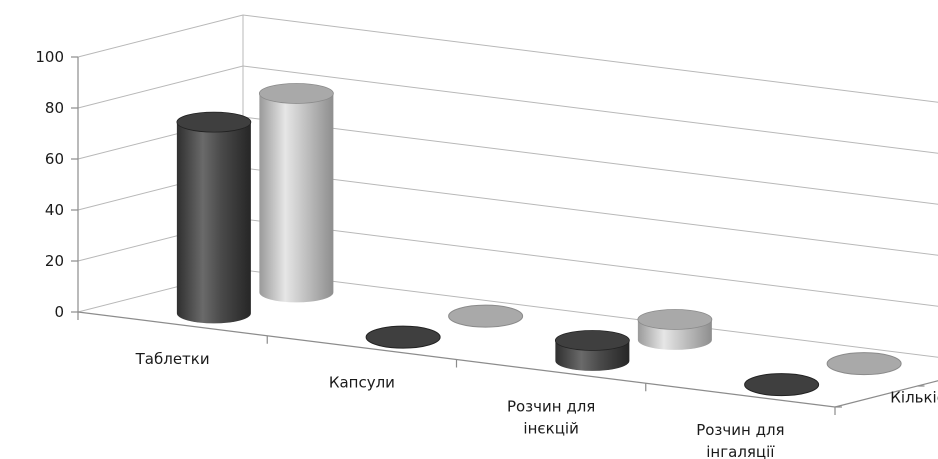  Describe the element at coordinates (551, 417) in the screenshot. I see `category-label: Розчин для інєкцій` at that location.